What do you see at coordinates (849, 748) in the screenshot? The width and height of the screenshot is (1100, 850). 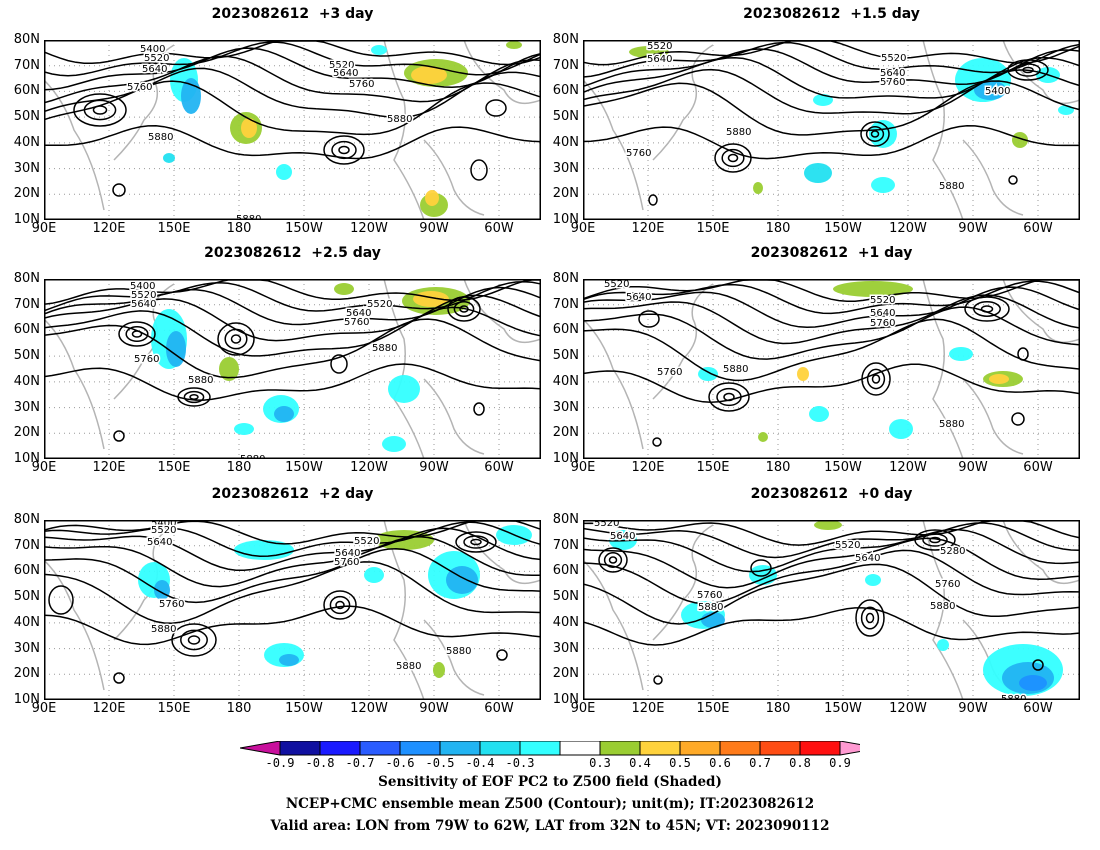 I see `colorbar-arrow-high` at bounding box center [849, 748].